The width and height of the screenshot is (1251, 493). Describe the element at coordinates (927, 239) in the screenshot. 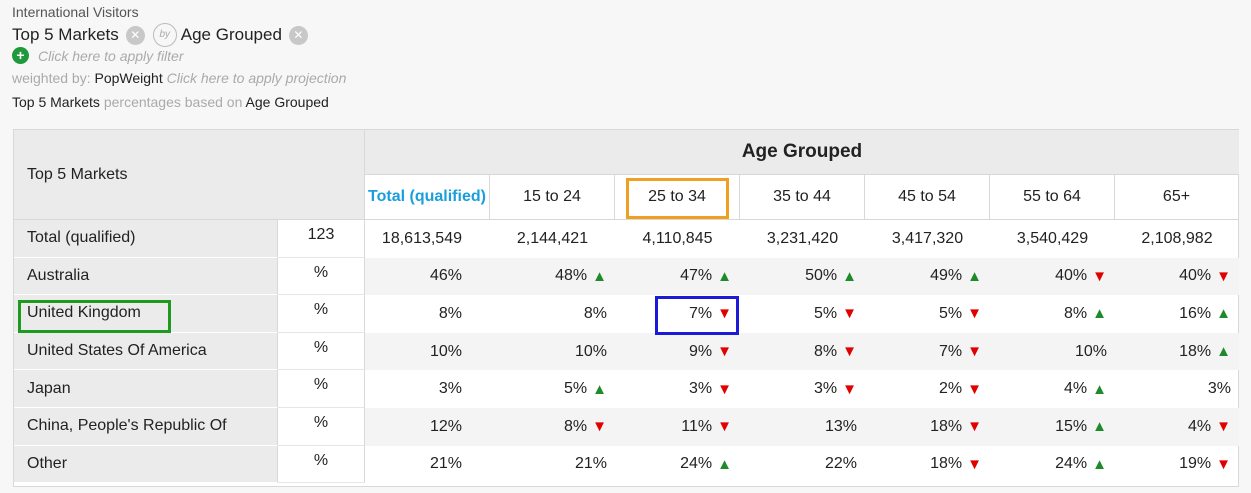

I see `table-cell: 3,417,320` at that location.